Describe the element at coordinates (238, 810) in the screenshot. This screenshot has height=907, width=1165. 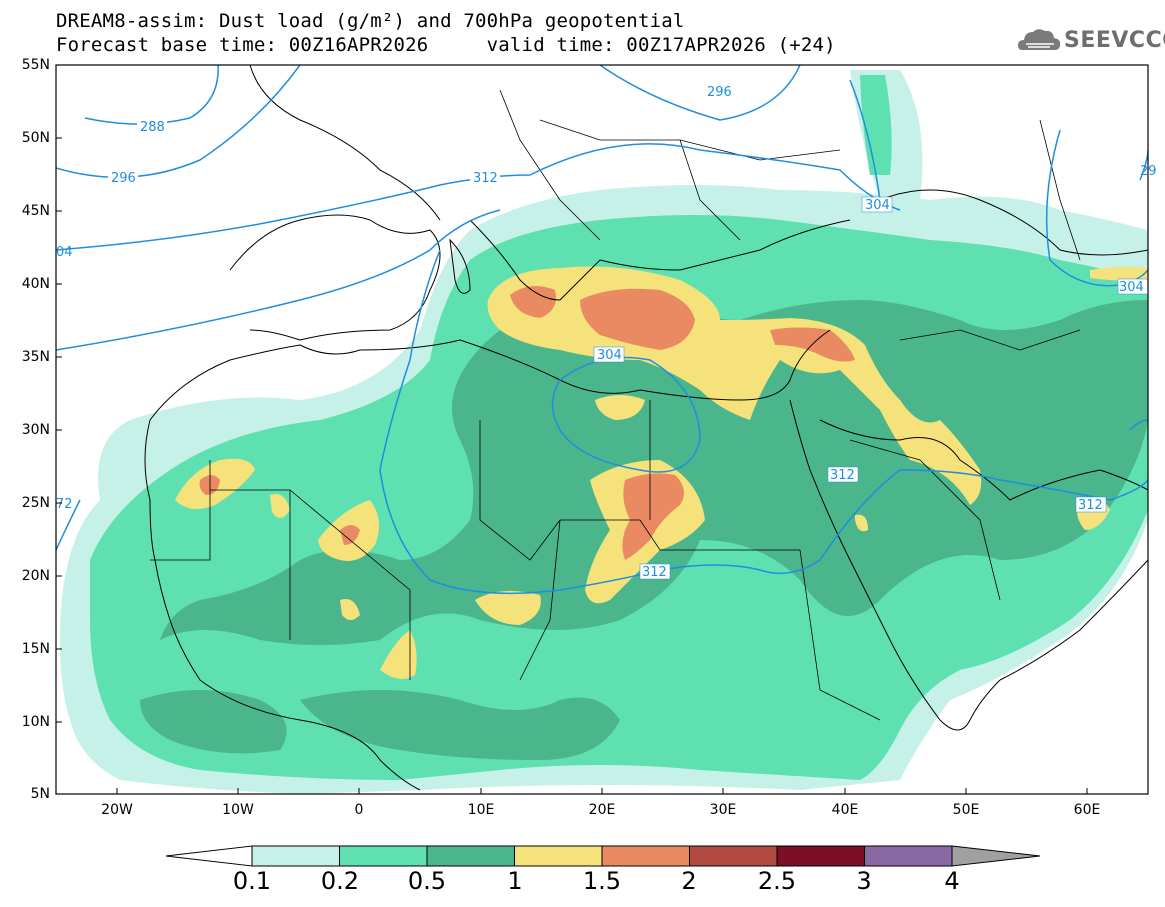
I see `lon-label: 10W` at that location.